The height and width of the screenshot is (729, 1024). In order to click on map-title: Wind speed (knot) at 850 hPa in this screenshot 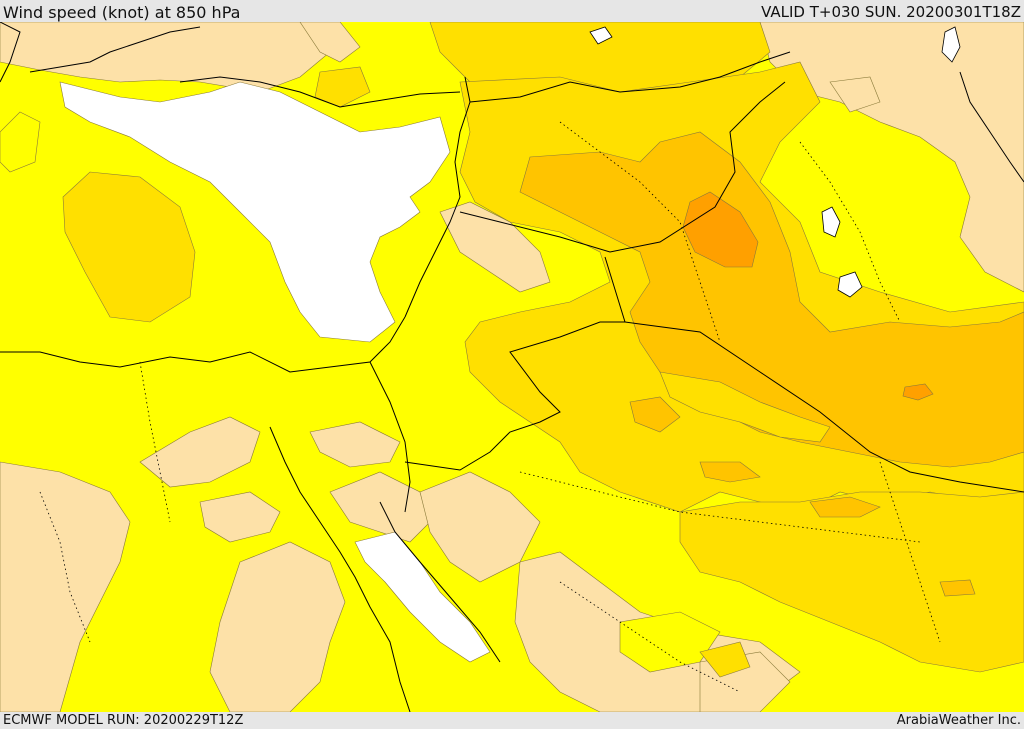, I will do `click(122, 12)`.